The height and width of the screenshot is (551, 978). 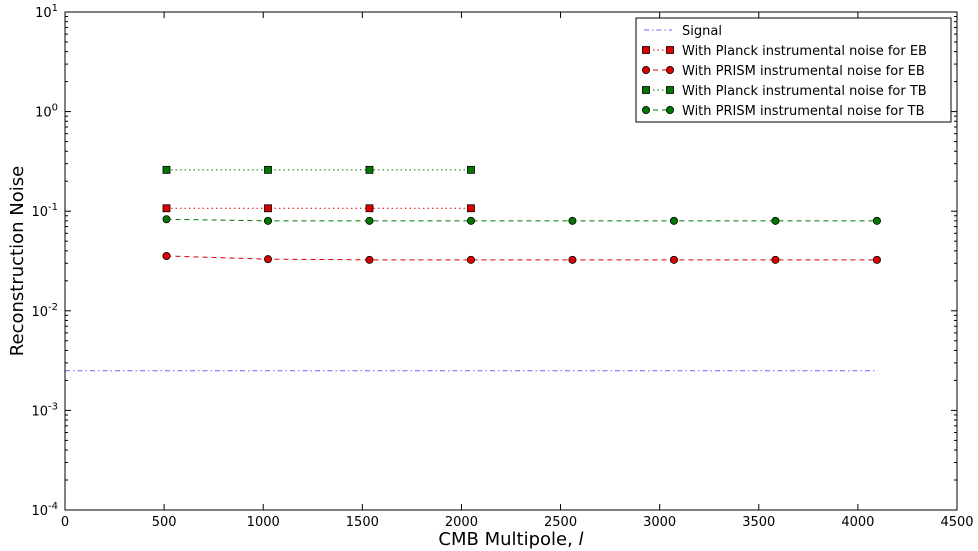 I want to click on x-tick-label: 2000, so click(x=461, y=522).